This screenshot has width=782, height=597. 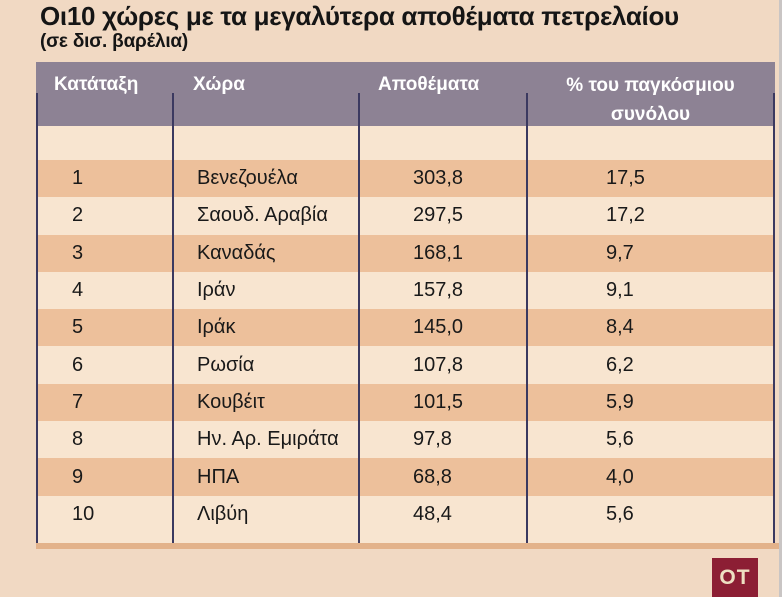 I want to click on world-share-value: 17,5, so click(x=625, y=178).